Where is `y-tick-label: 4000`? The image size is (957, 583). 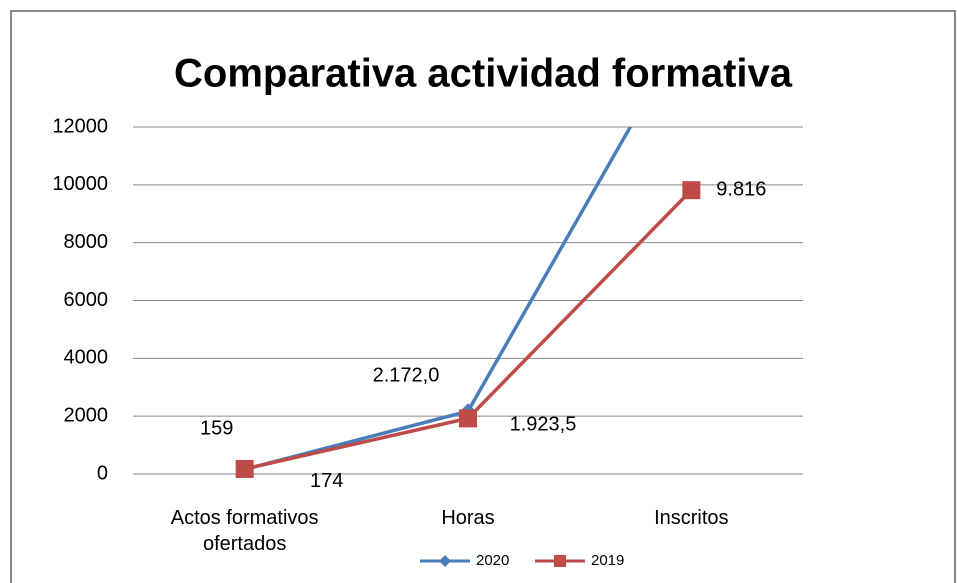
y-tick-label: 4000 is located at coordinates (86, 358).